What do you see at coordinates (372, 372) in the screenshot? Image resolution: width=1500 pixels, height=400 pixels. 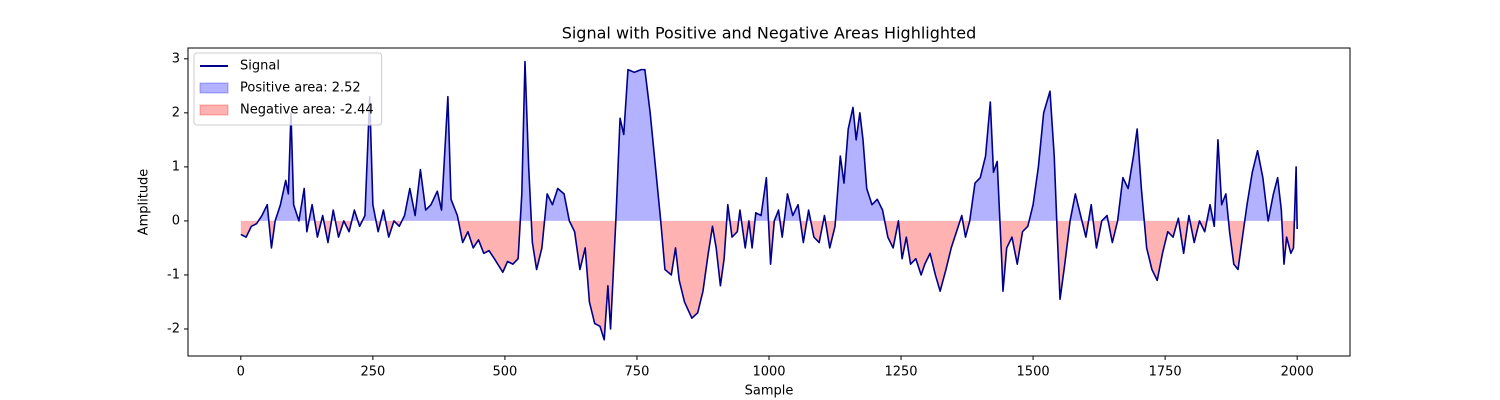 I see `x-tick-label: 250` at bounding box center [372, 372].